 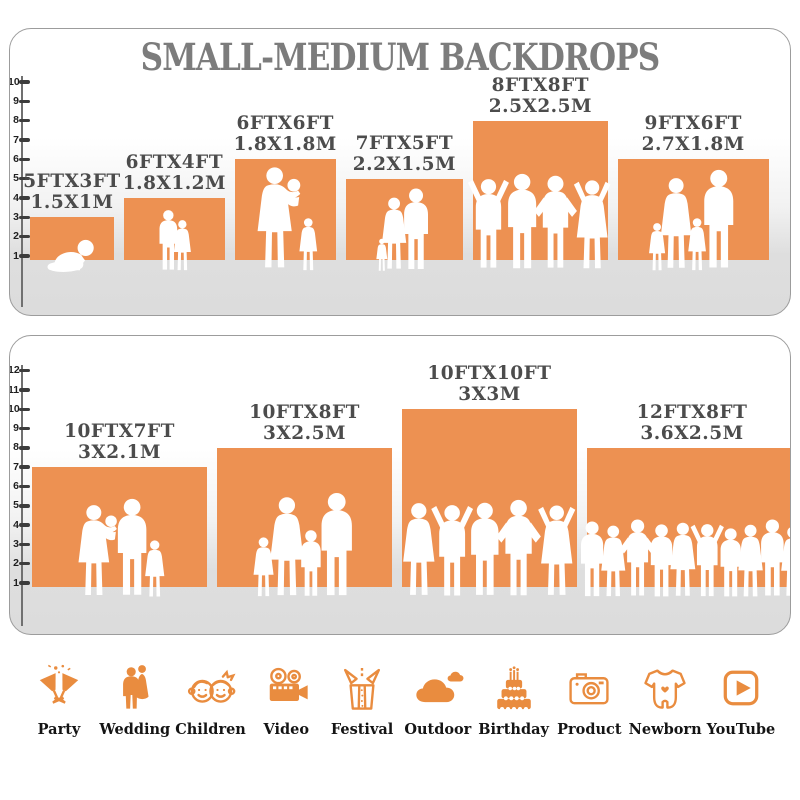 I want to click on newborn-icon, so click(x=665, y=689).